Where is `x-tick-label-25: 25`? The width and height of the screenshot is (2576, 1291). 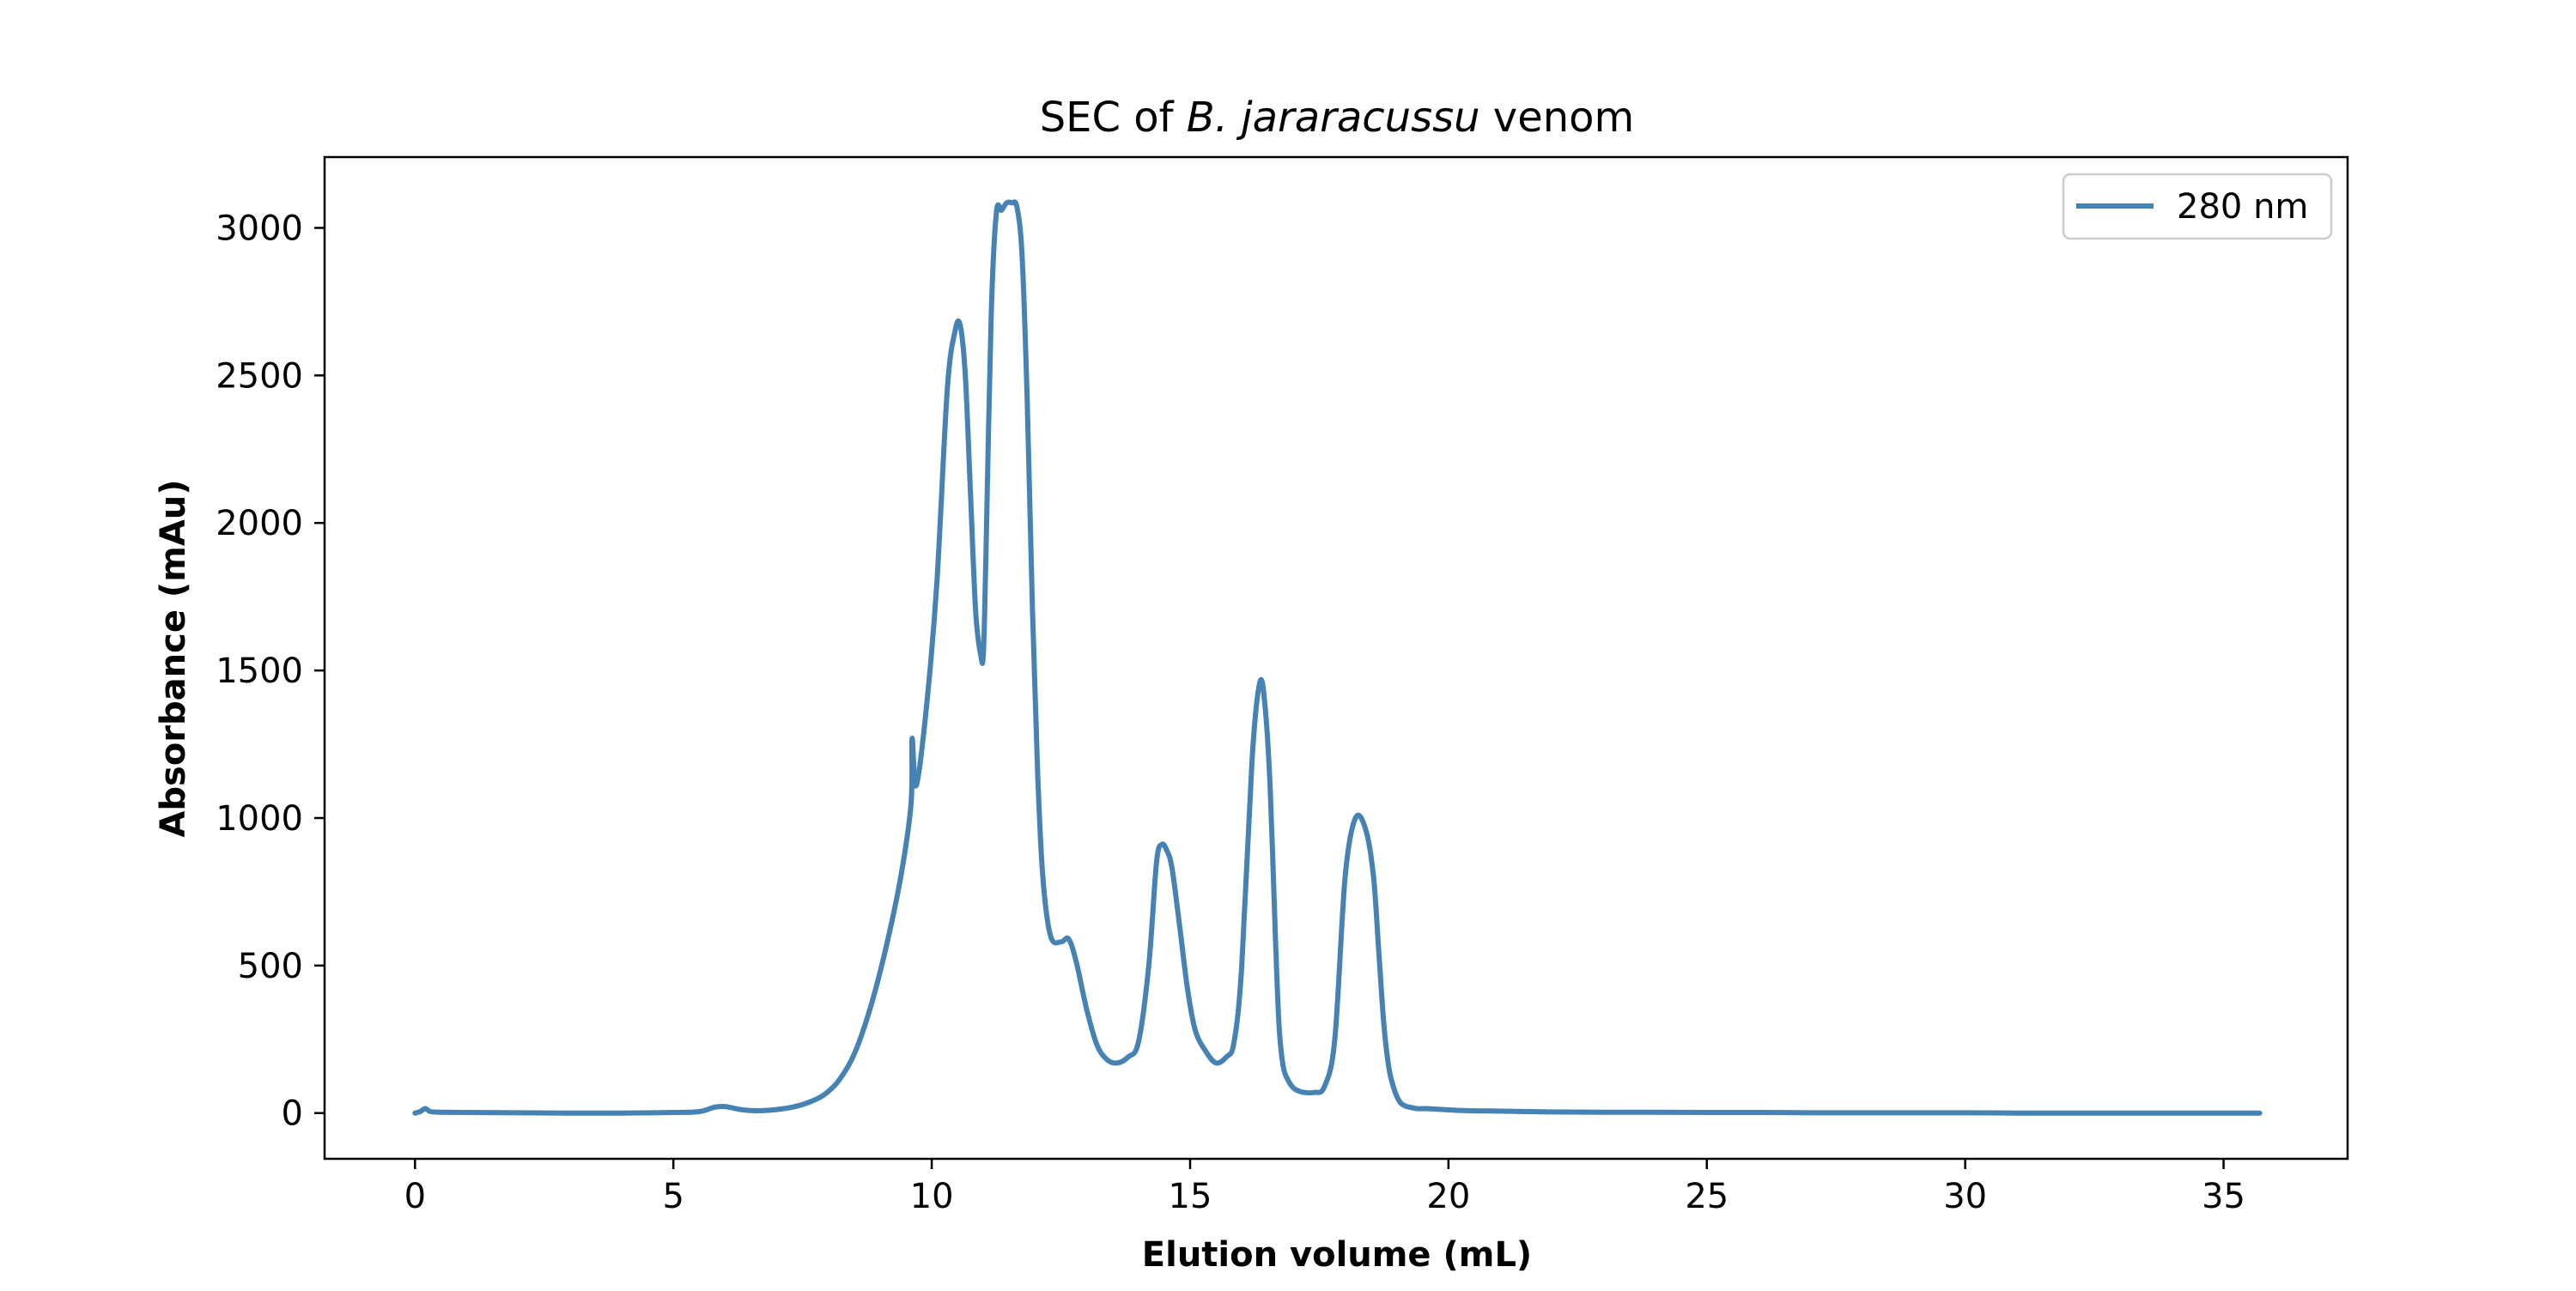
x-tick-label-25: 25 is located at coordinates (1707, 1197).